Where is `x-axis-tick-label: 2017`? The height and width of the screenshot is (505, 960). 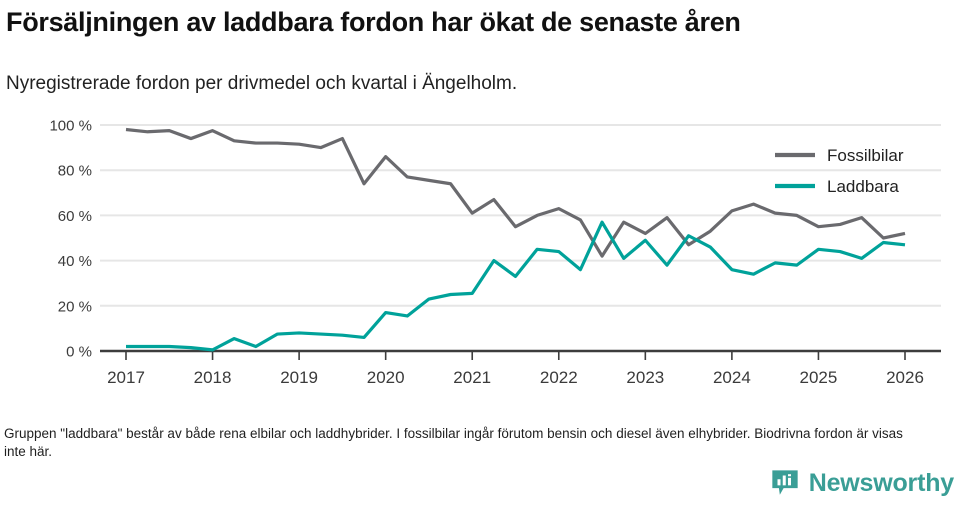
x-axis-tick-label: 2017 is located at coordinates (126, 377).